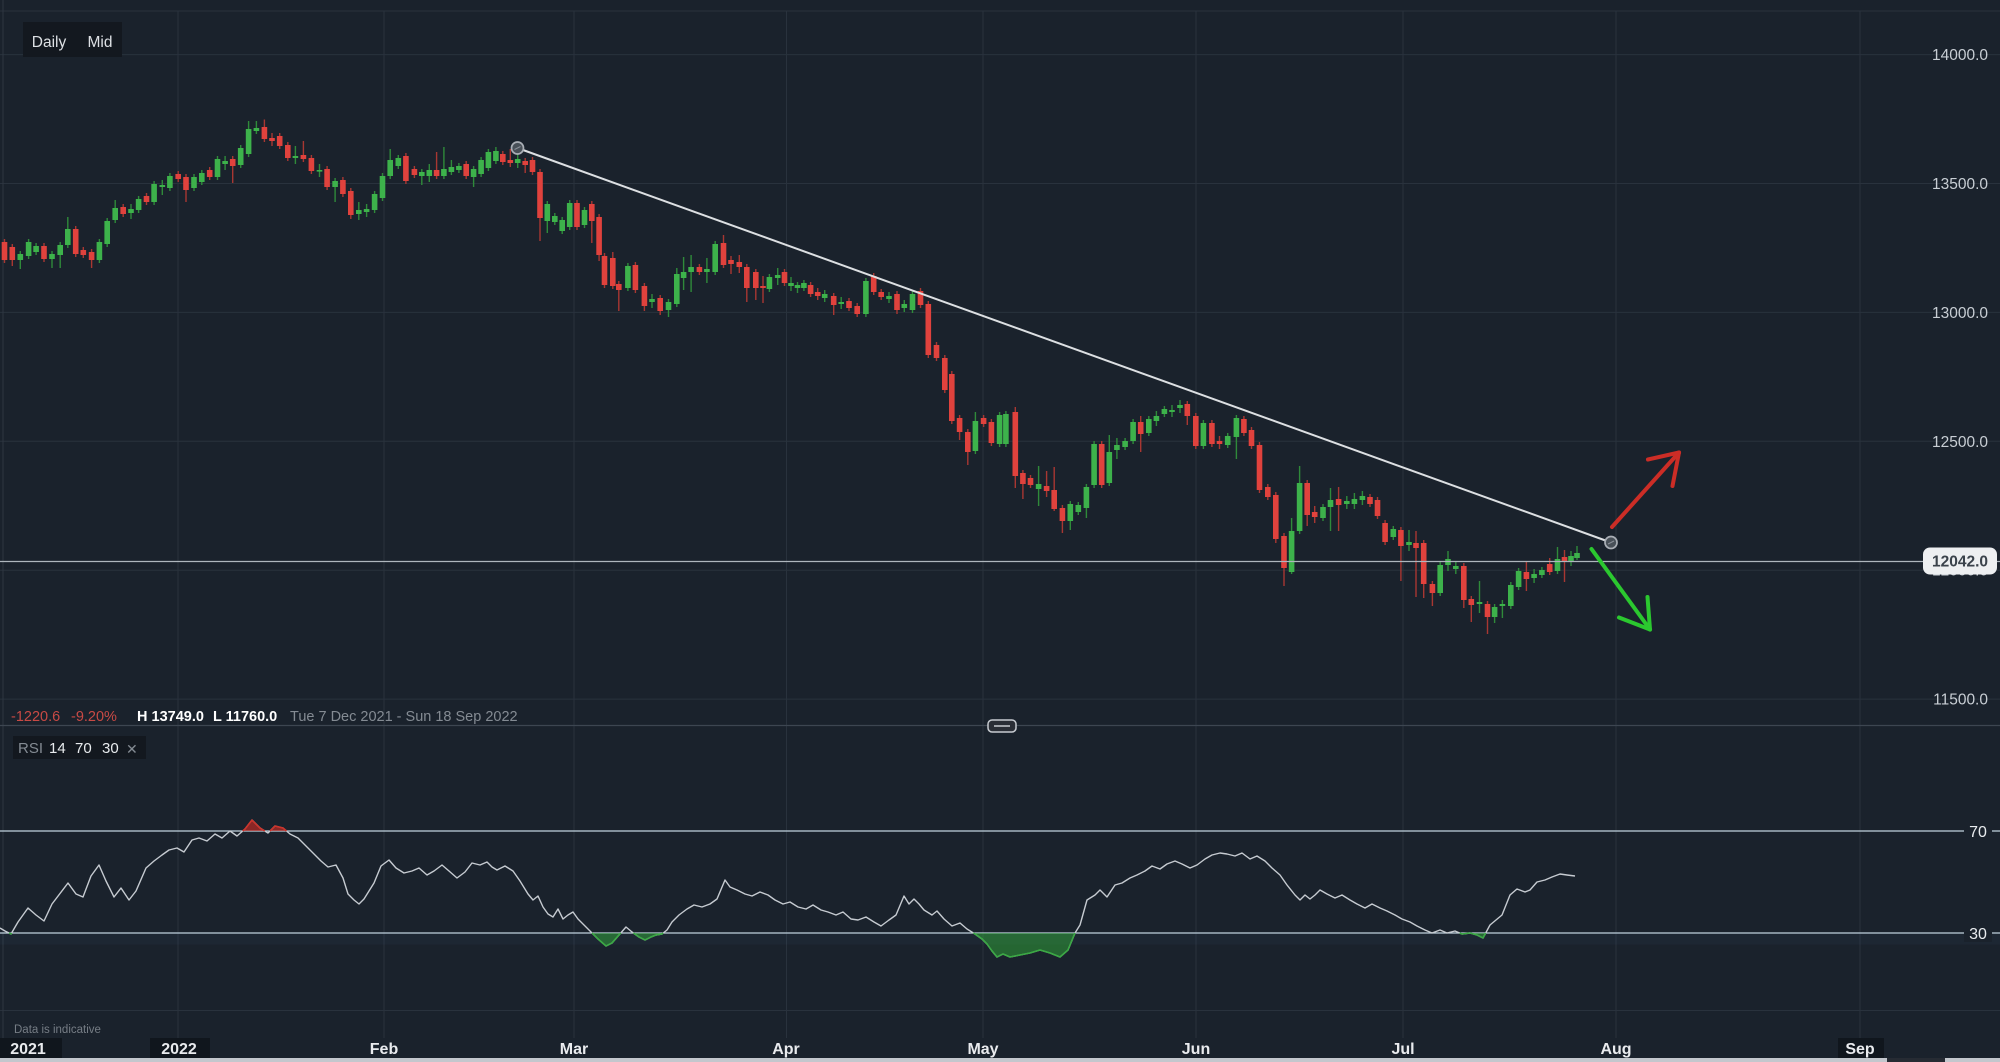  Describe the element at coordinates (35, 717) in the screenshot. I see `svg-text: -1220.6` at that location.